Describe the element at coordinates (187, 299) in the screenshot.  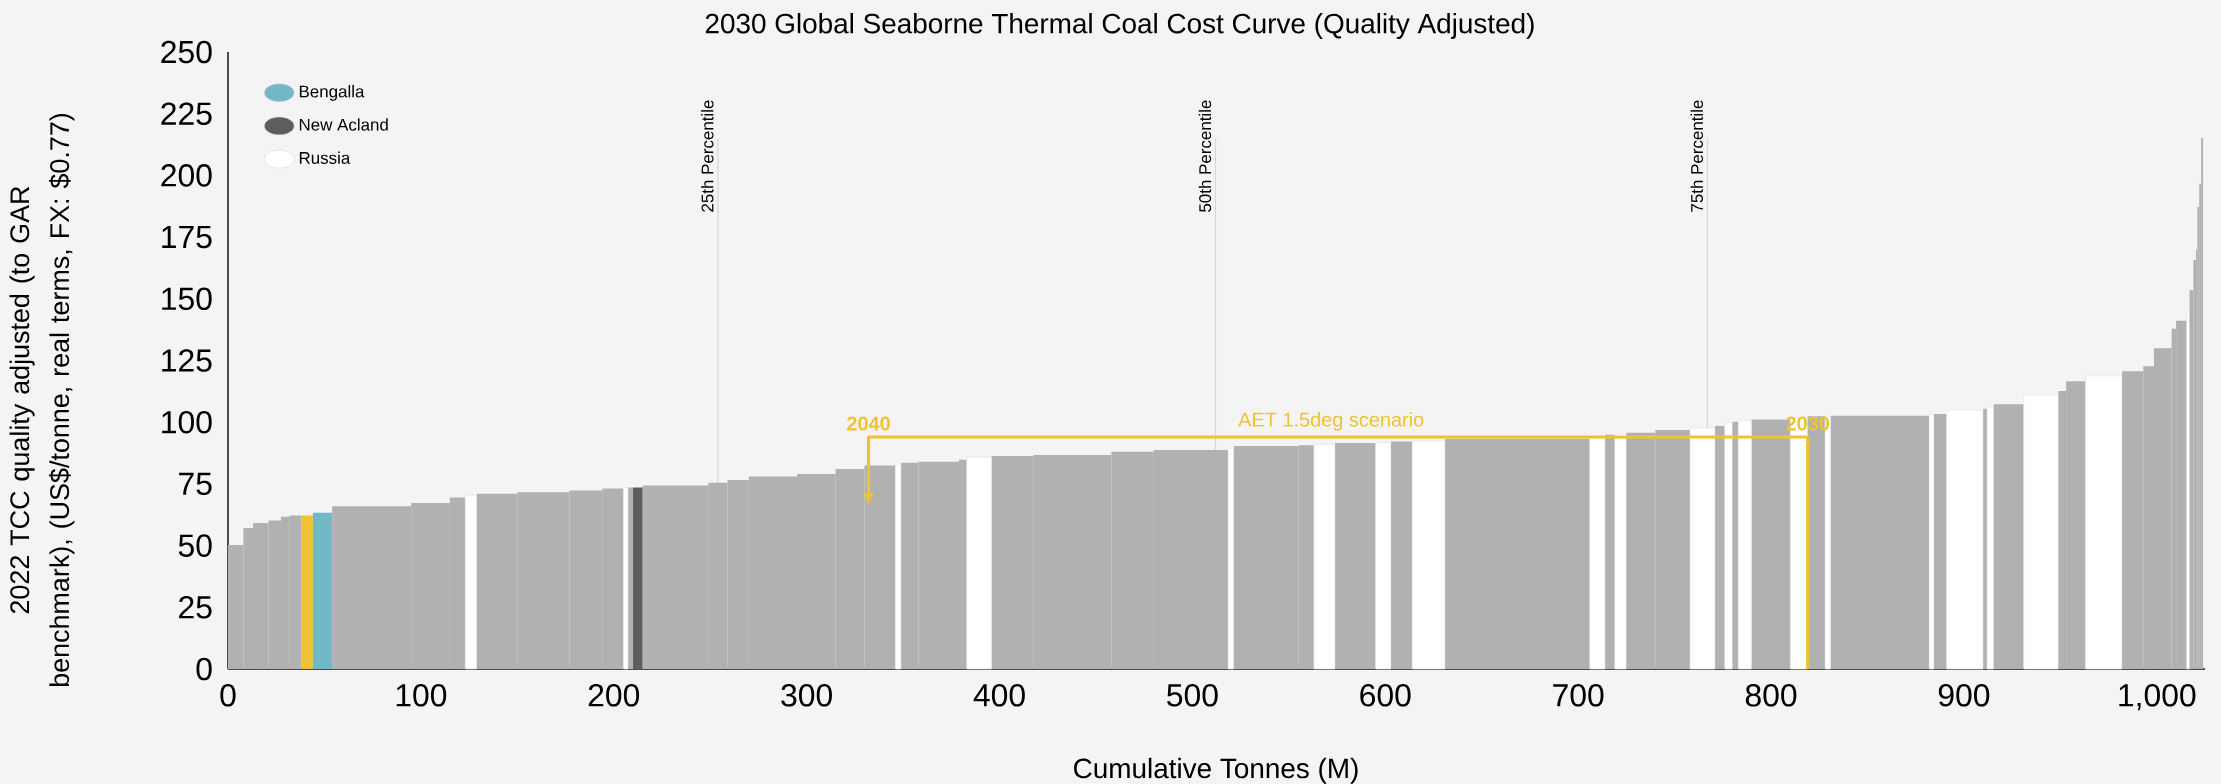
I see `y-tick-label: 150` at that location.